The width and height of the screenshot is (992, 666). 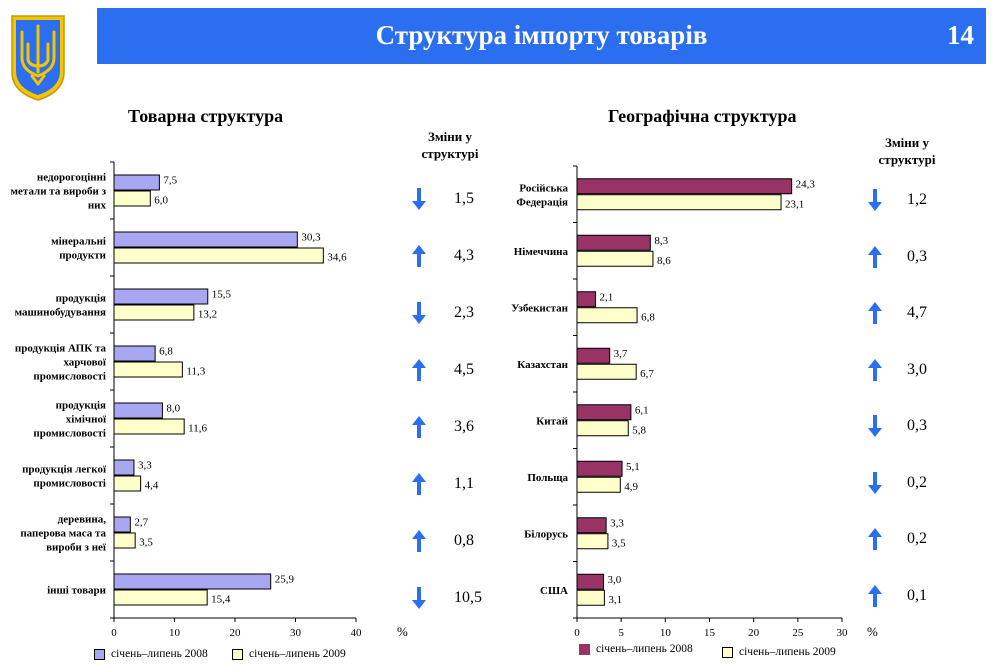 What do you see at coordinates (285, 580) in the screenshot?
I see `data-label: 25,9` at bounding box center [285, 580].